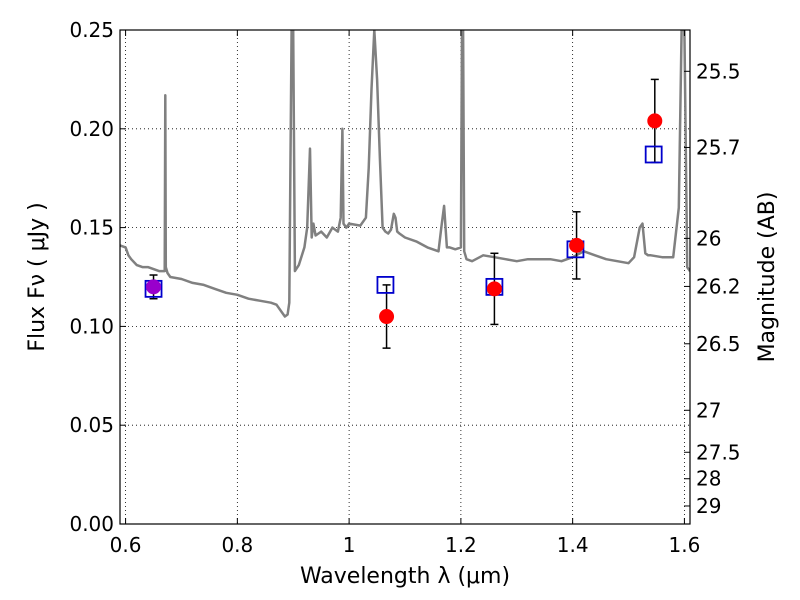 The image size is (800, 600). I want to click on y2-tick-label: 25.5, so click(718, 71).